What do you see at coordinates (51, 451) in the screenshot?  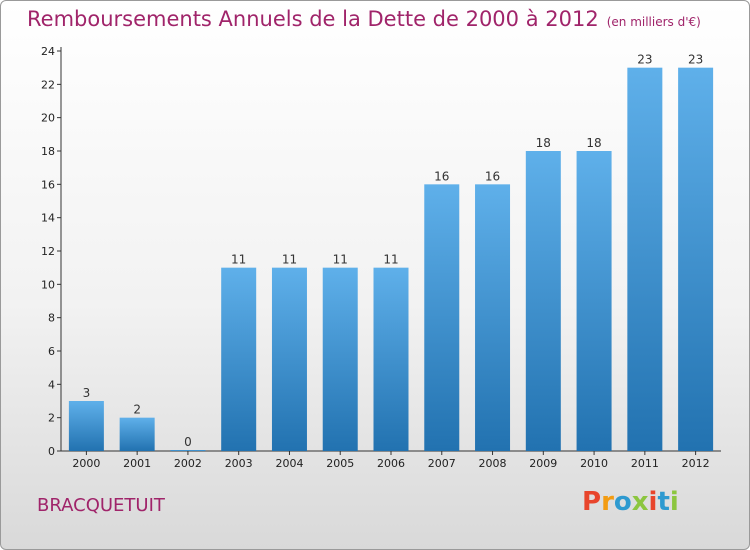 I see `y-tick-label: 0` at bounding box center [51, 451].